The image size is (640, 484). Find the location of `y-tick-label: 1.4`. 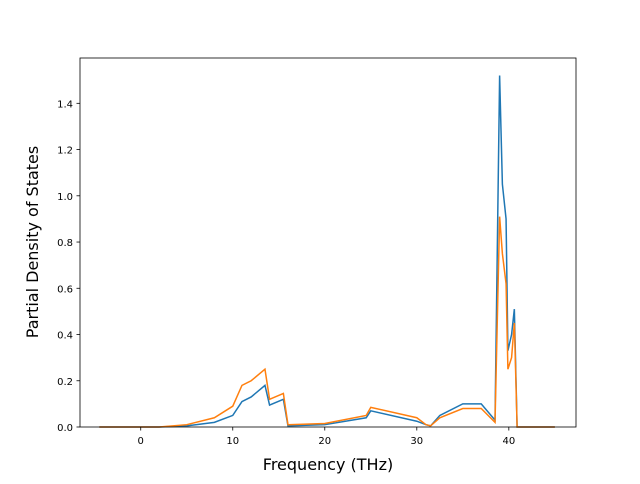

y-tick-label: 1.4 is located at coordinates (65, 104).